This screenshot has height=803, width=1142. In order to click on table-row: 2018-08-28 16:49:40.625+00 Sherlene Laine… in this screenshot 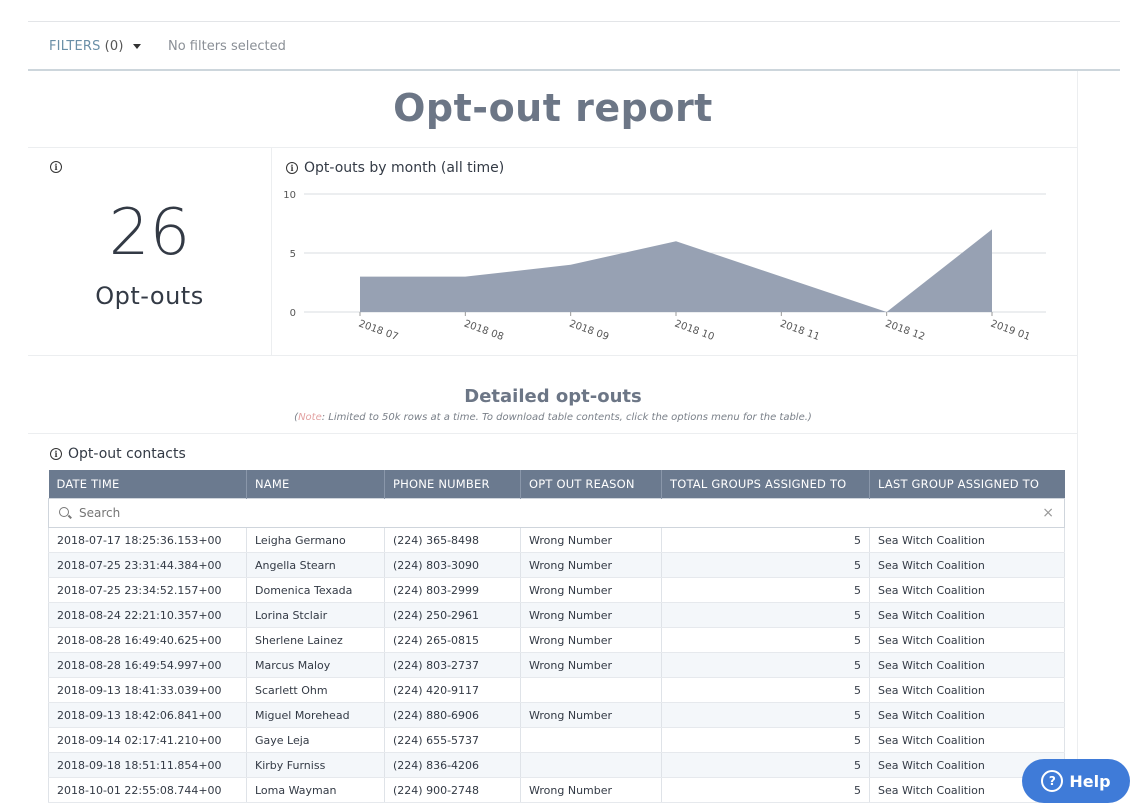, I will do `click(556, 640)`.